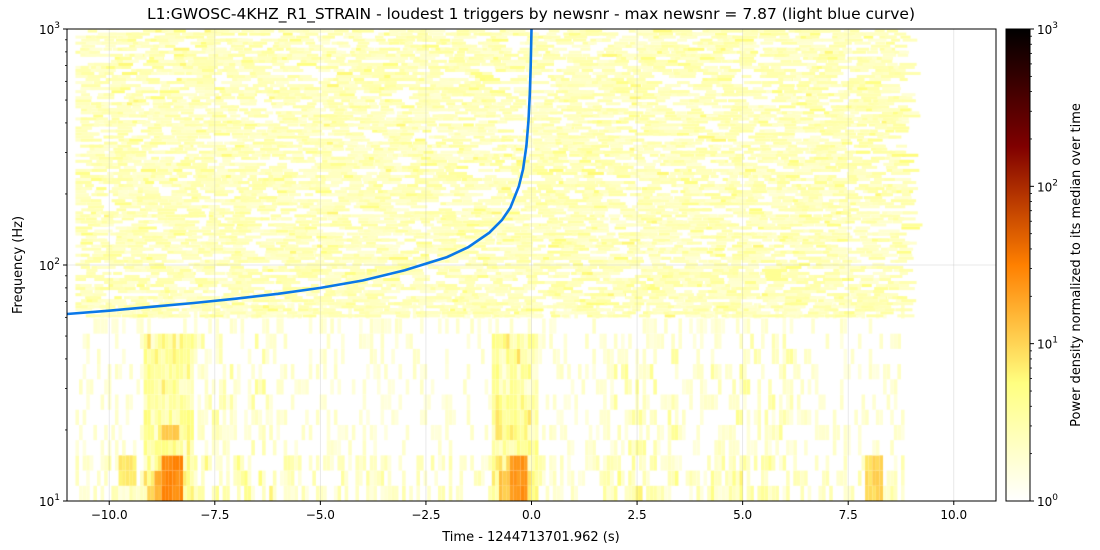 The image size is (1100, 550). I want to click on x-axis: −10.0 −7.5 −5.0 −2.5 0.0 2.5 5.0 7.5 10.0, so click(529, 511).